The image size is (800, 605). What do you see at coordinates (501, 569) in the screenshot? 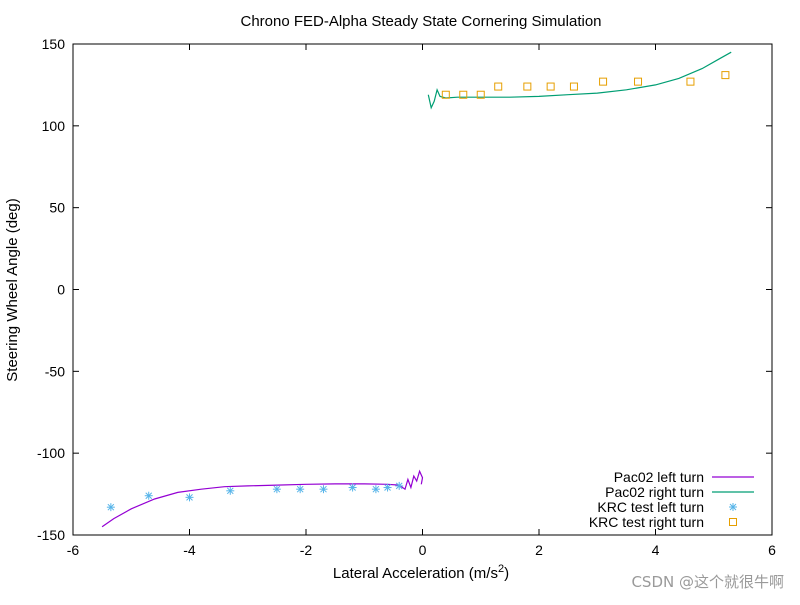
I see `x-axis-label-superscript: 2` at bounding box center [501, 569].